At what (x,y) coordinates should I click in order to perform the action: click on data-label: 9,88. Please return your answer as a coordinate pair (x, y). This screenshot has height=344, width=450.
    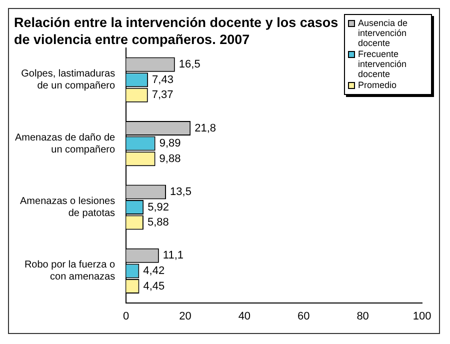
    Looking at the image, I should click on (170, 158).